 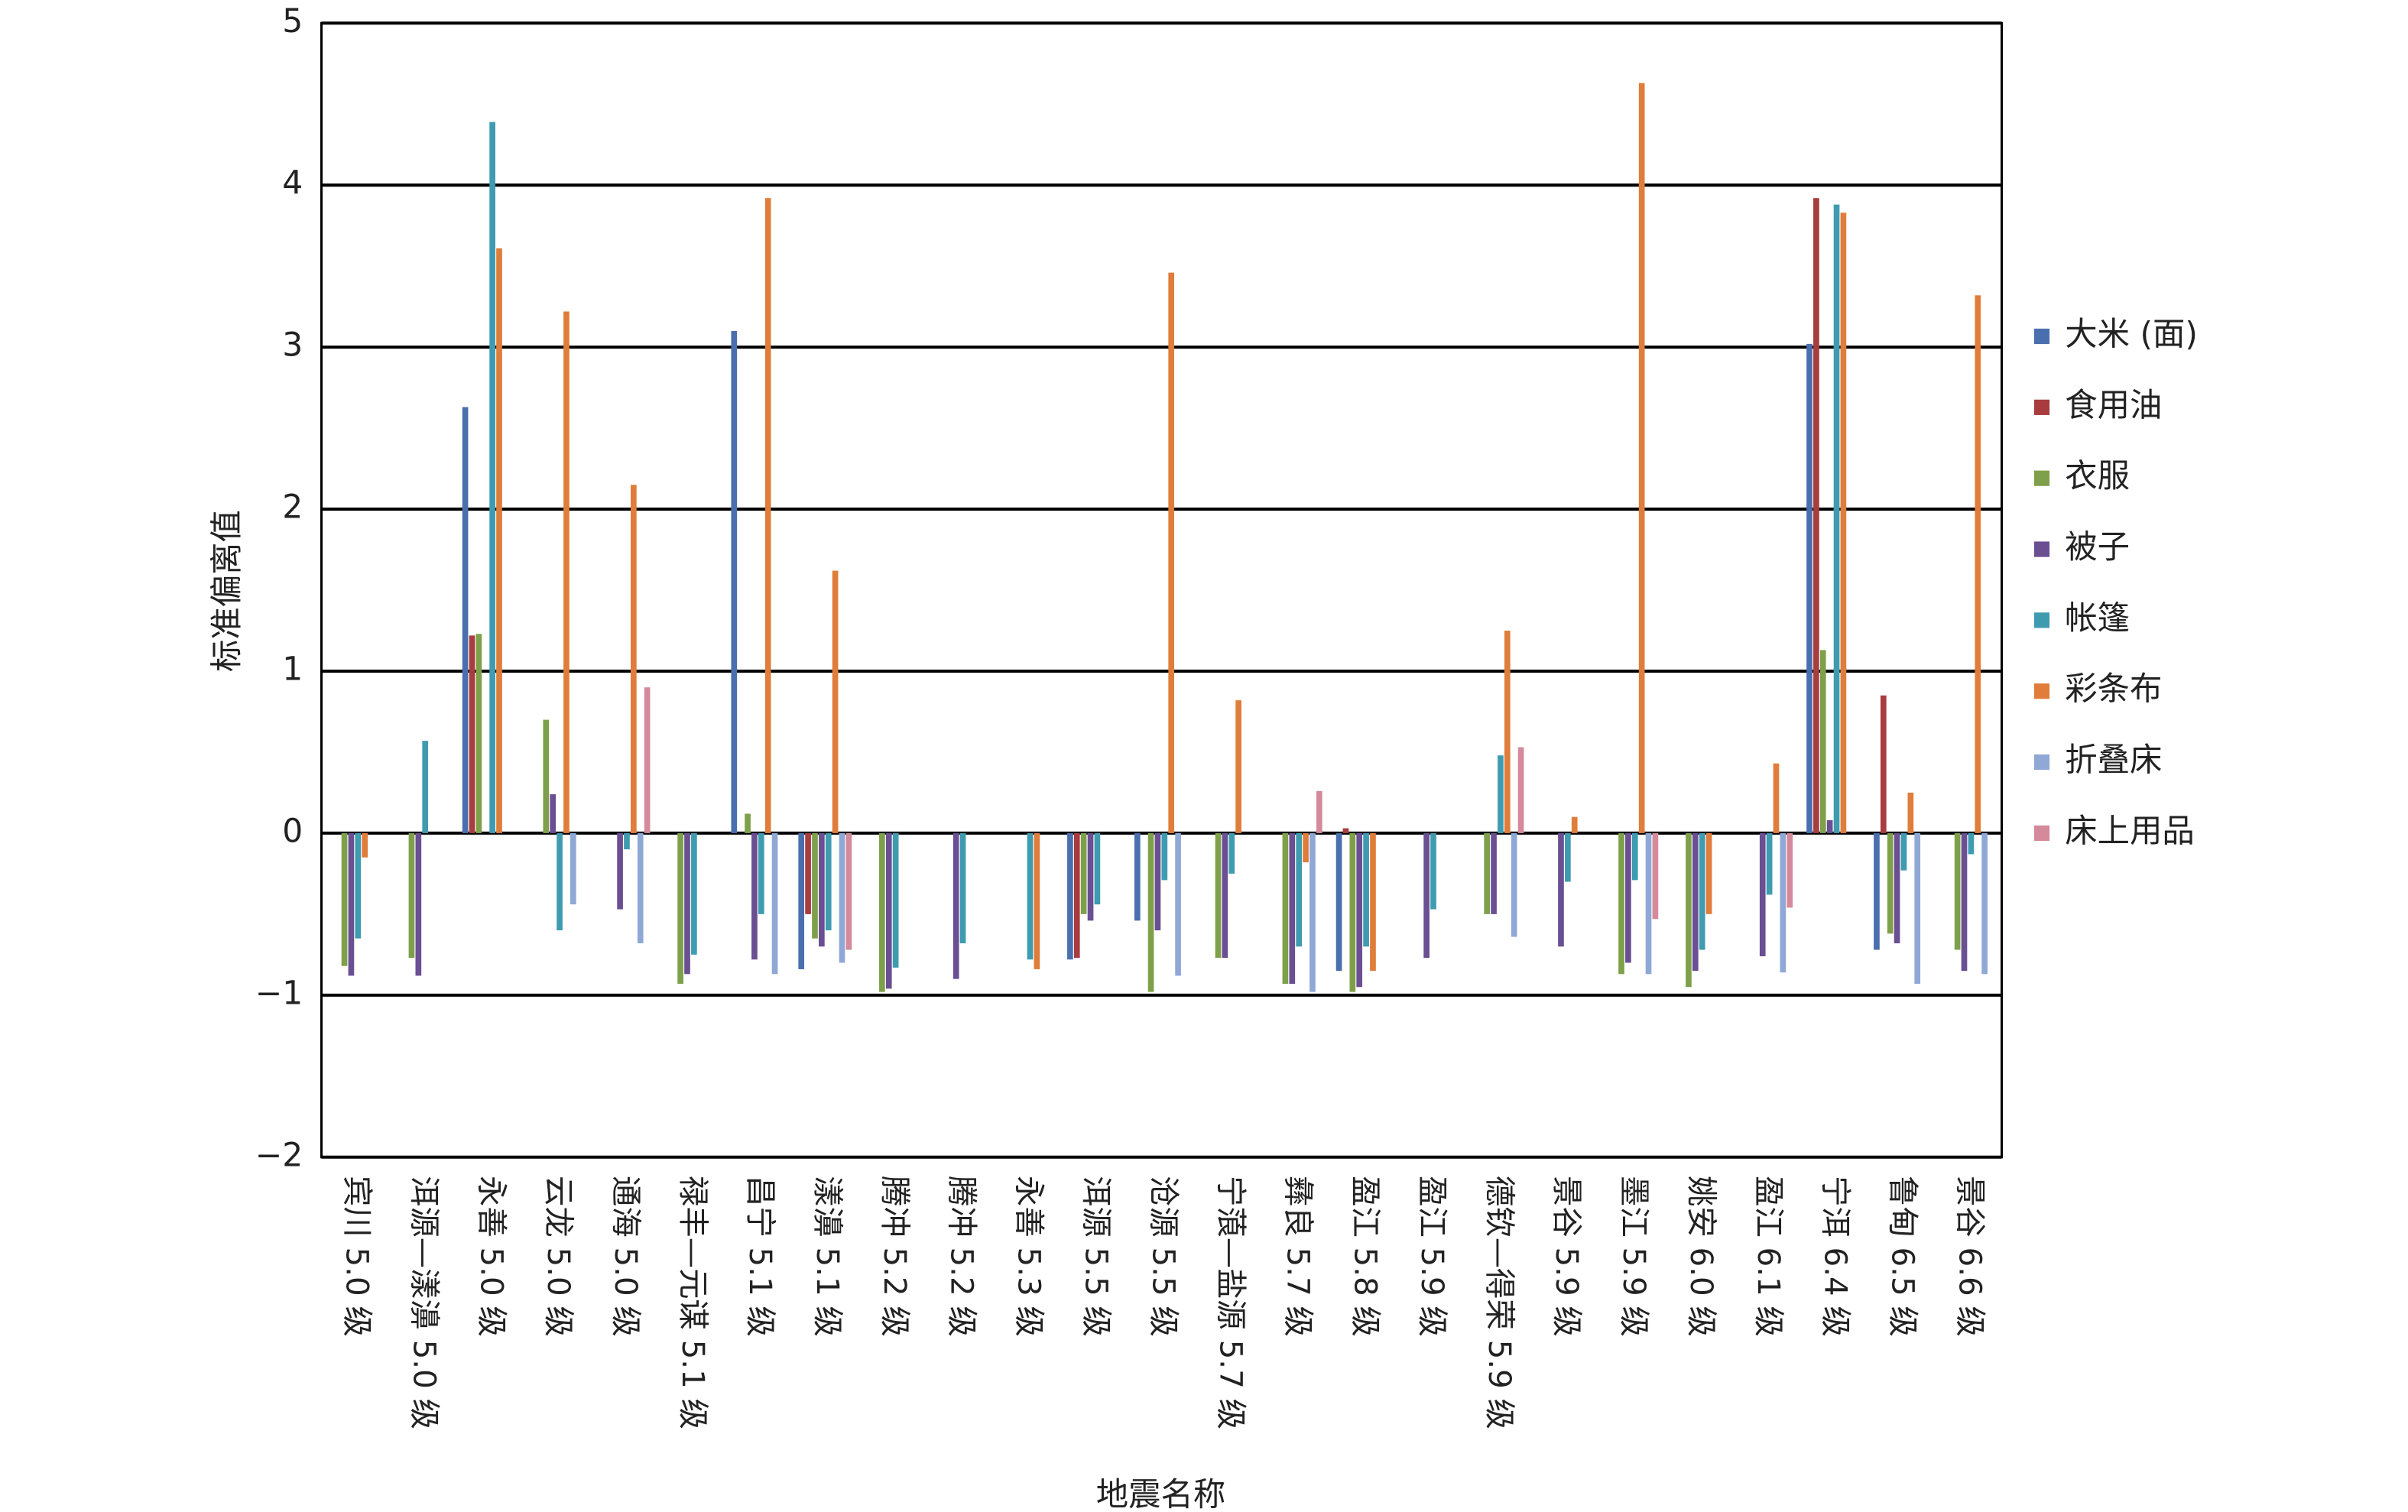 I want to click on x-tick-label: 宁洱 6.4 级, so click(x=1836, y=1256).